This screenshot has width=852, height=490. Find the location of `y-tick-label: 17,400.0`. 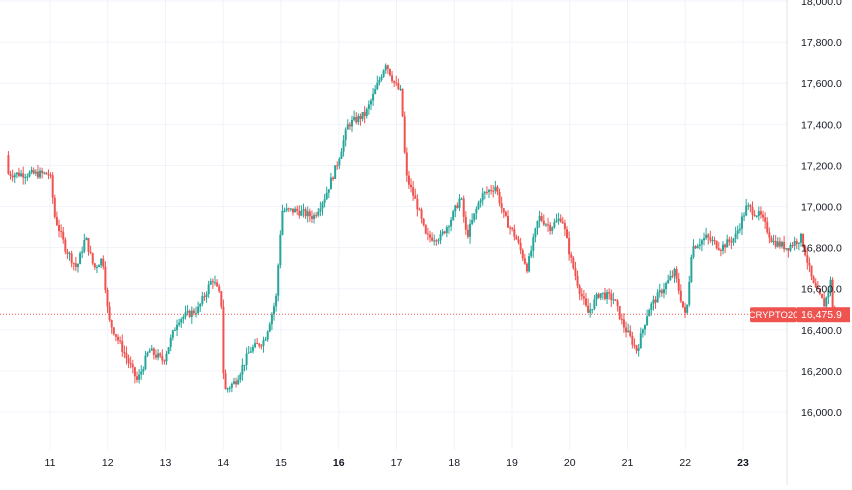

y-tick-label: 17,400.0 is located at coordinates (821, 125).